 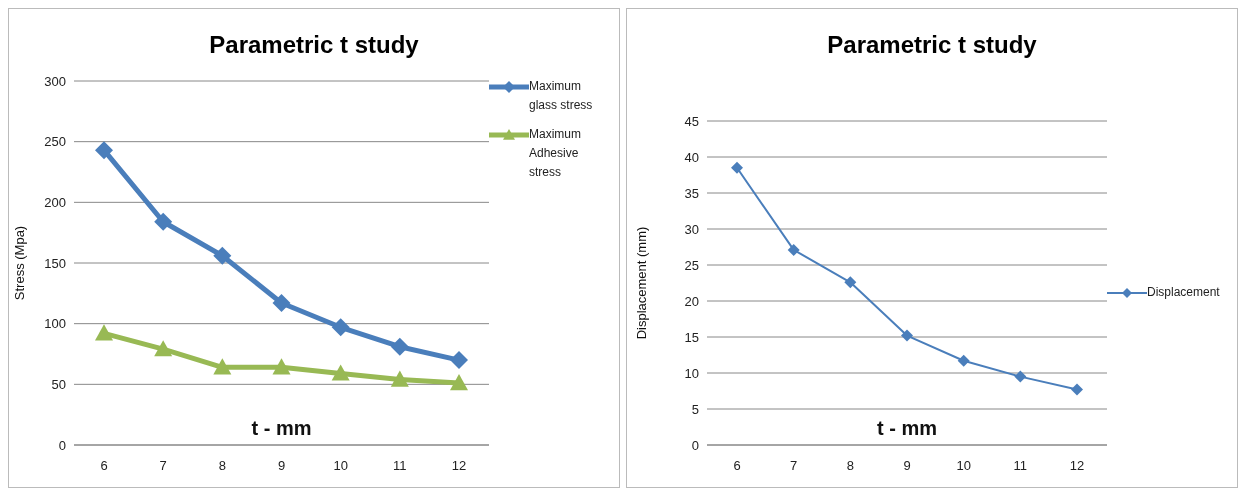 I want to click on y-tick-label: 200, so click(x=55, y=202).